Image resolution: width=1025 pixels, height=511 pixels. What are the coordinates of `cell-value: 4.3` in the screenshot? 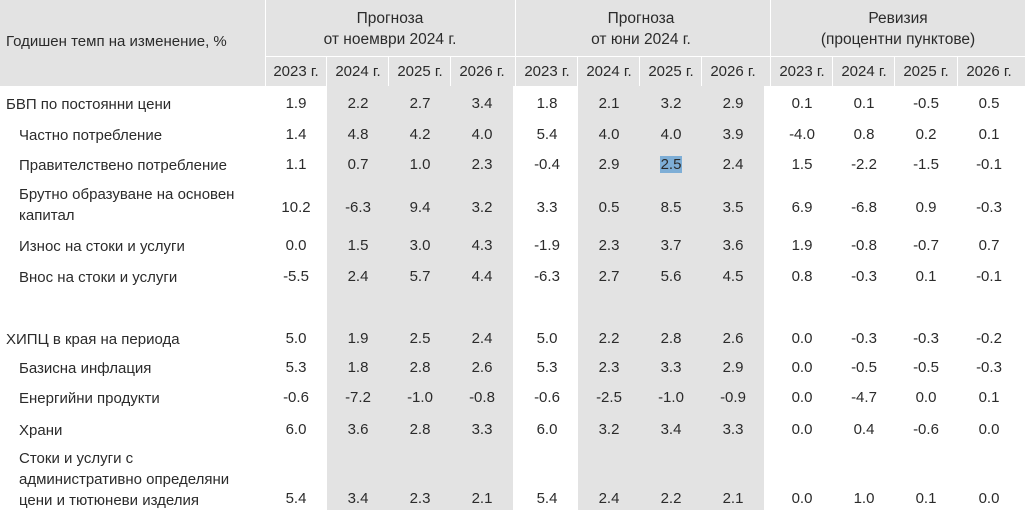 It's located at (482, 245).